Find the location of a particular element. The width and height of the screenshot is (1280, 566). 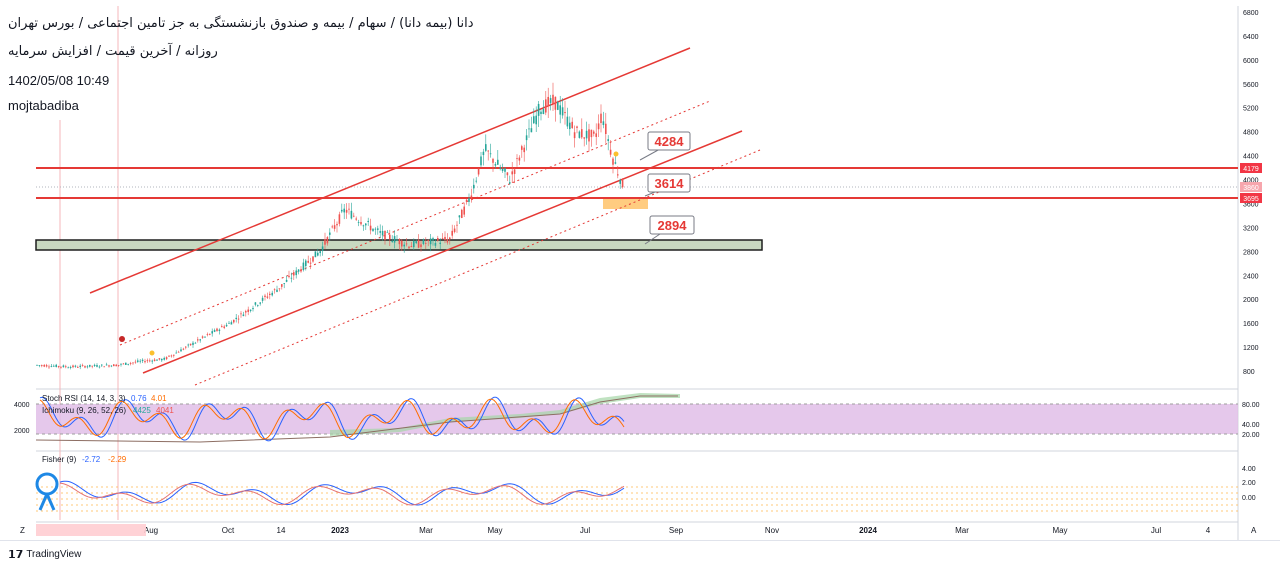

price-tick-7: 4000 is located at coordinates (1251, 181).